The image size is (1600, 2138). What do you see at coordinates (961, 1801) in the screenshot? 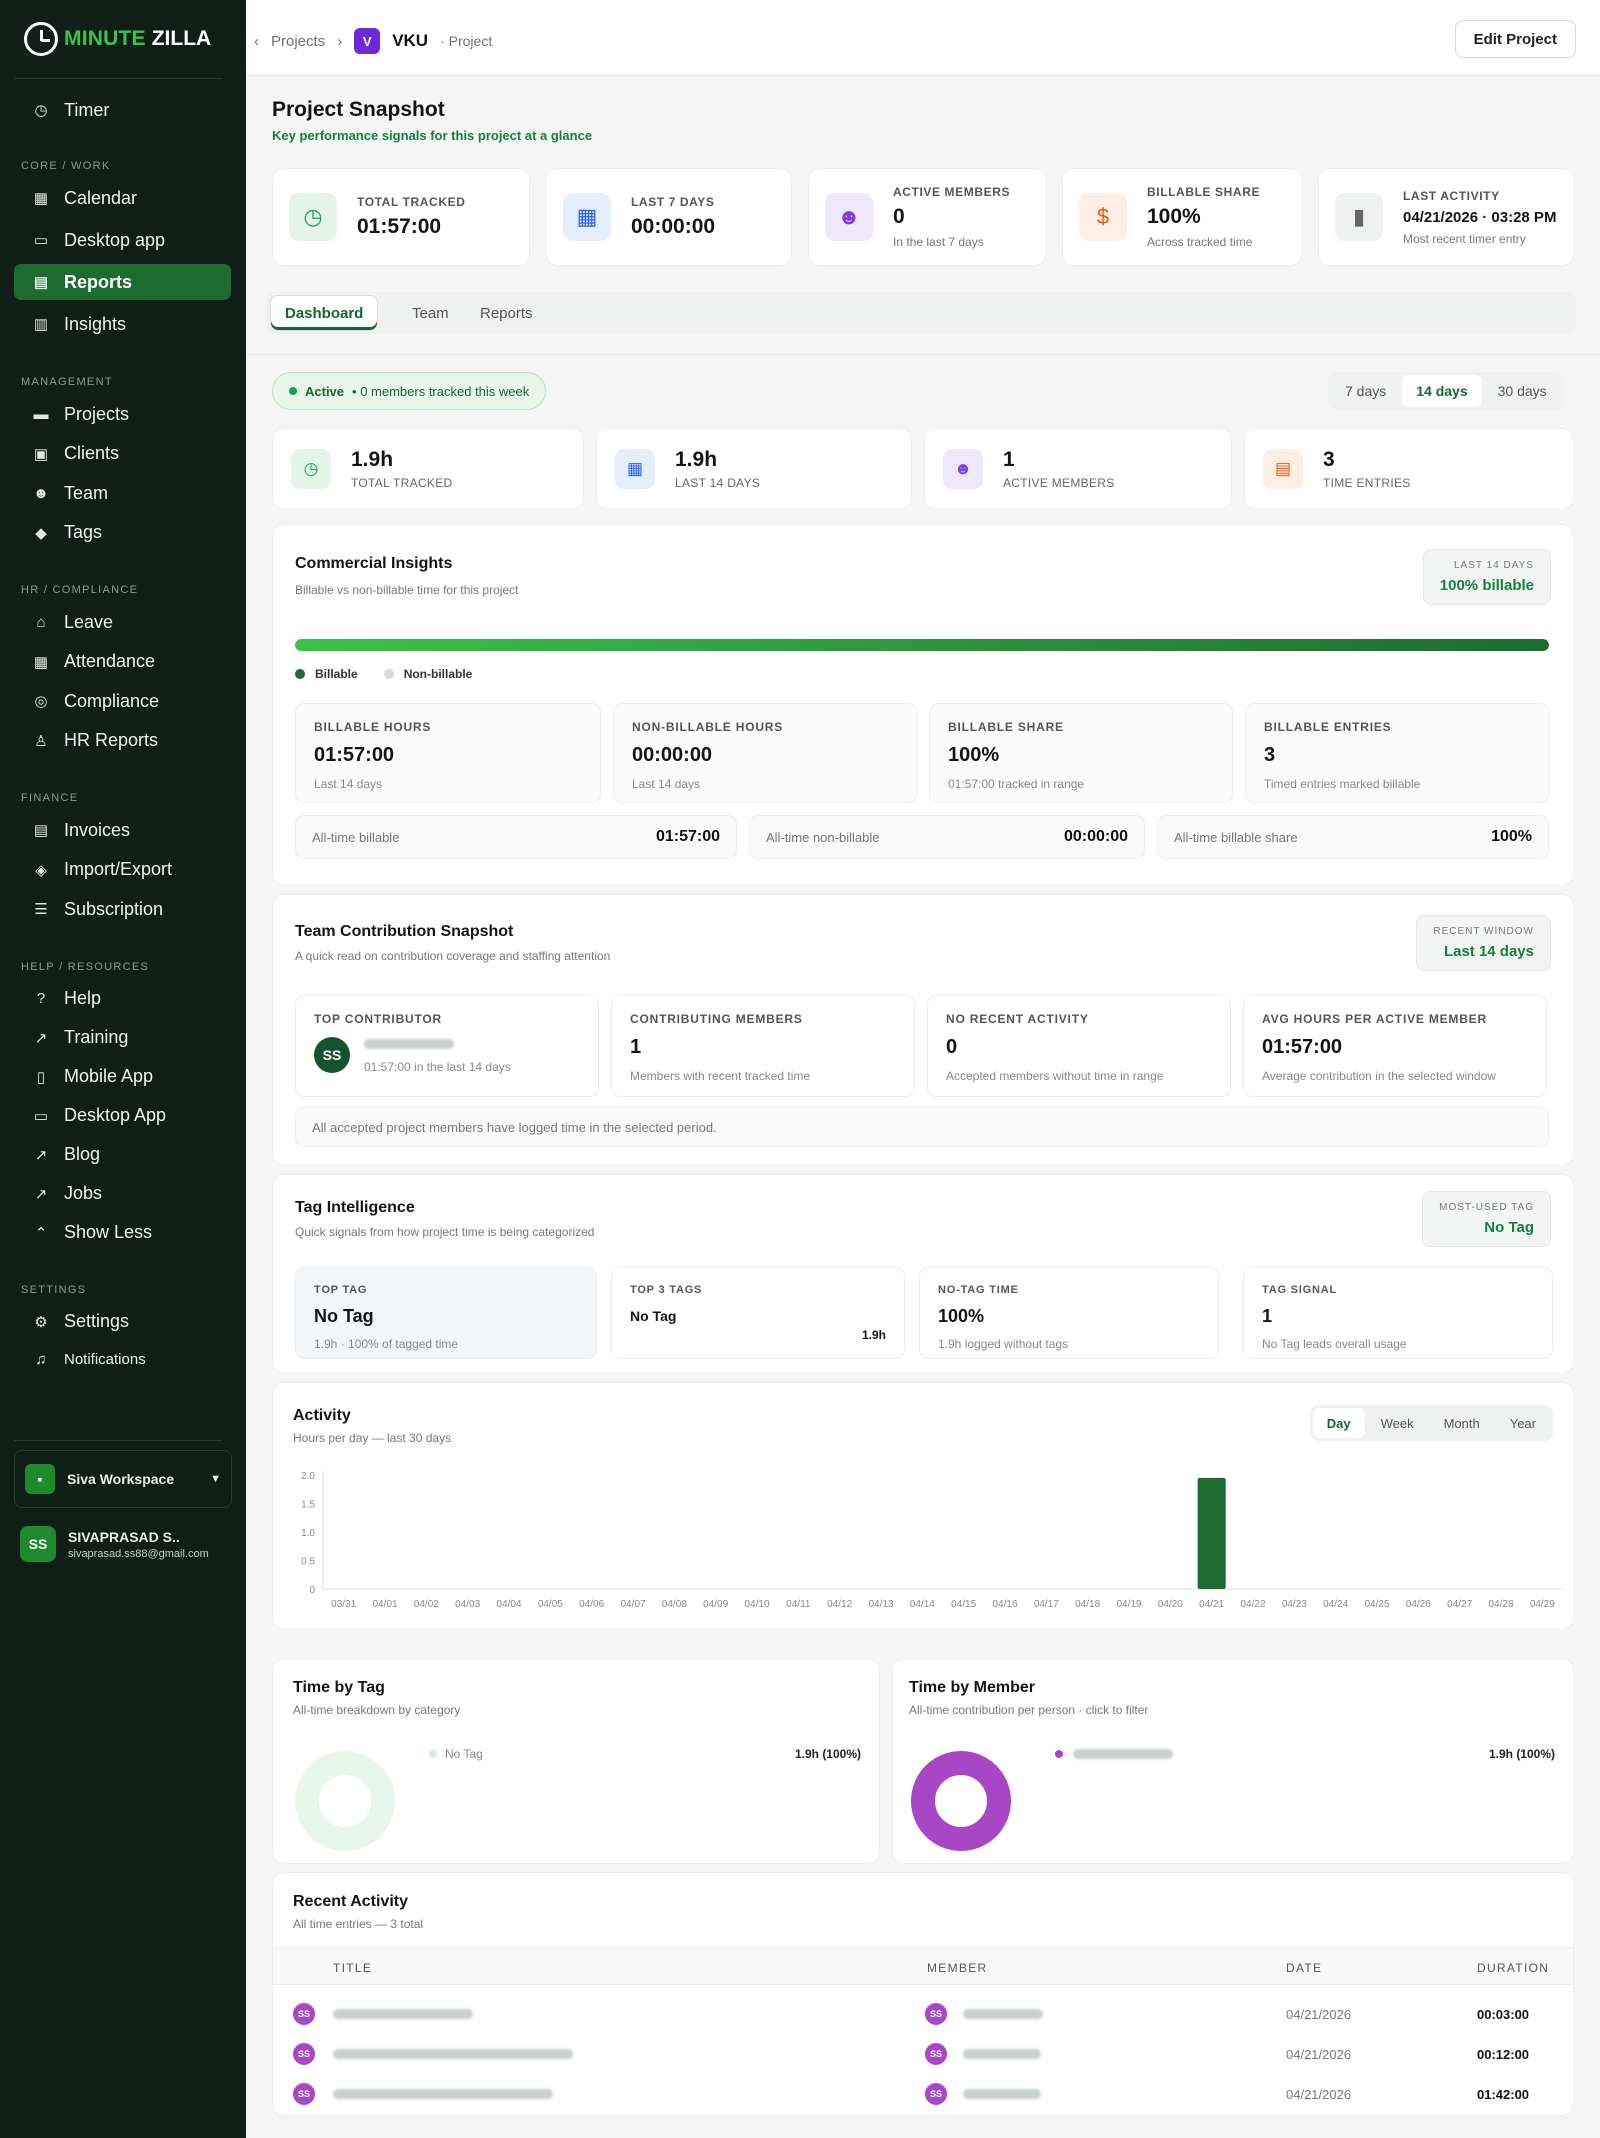
I see `member-donut-slice` at bounding box center [961, 1801].